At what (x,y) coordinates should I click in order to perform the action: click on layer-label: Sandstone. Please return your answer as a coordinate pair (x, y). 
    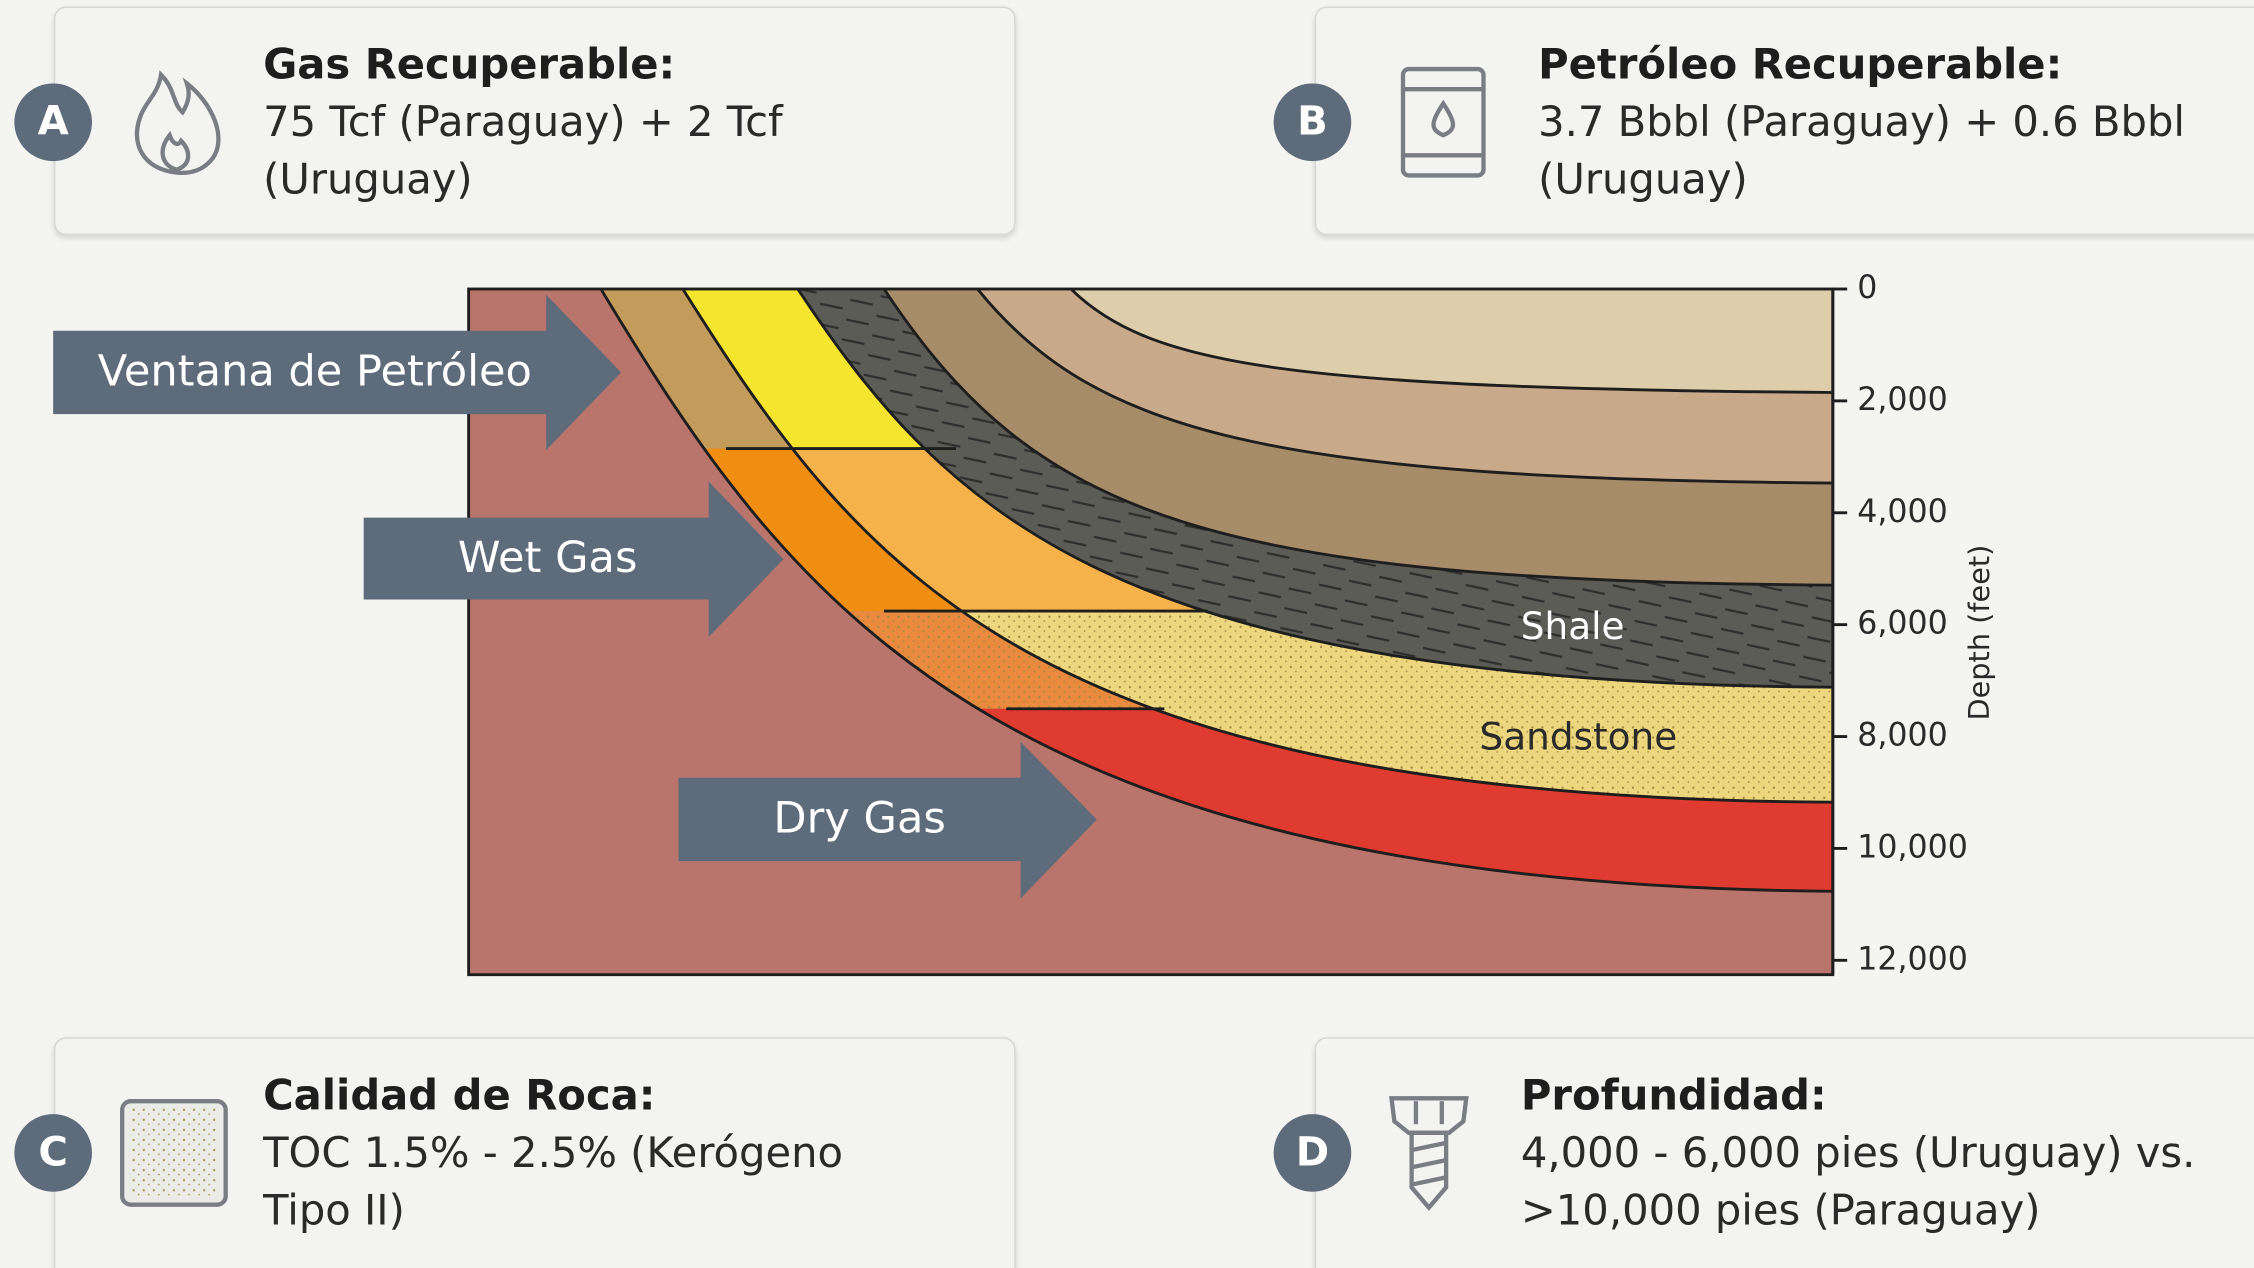
    Looking at the image, I should click on (1579, 736).